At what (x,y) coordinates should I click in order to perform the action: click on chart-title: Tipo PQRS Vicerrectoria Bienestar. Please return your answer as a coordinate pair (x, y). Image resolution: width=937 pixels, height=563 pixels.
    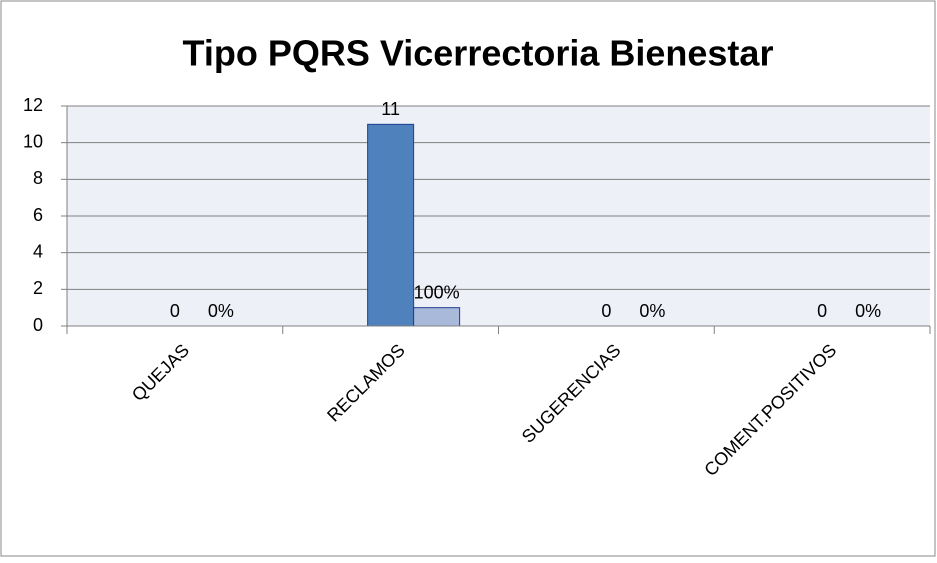
    Looking at the image, I should click on (478, 53).